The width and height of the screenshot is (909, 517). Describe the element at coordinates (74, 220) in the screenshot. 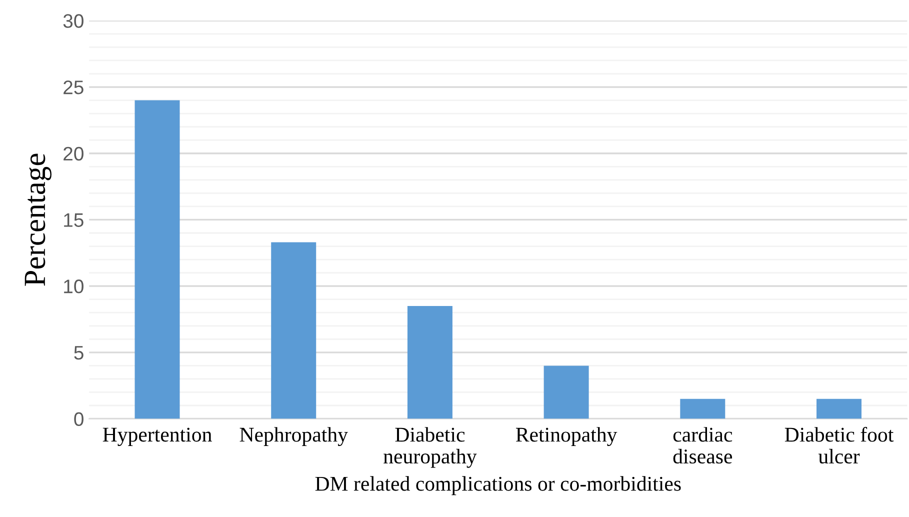

I see `y-tick-label: 15` at that location.